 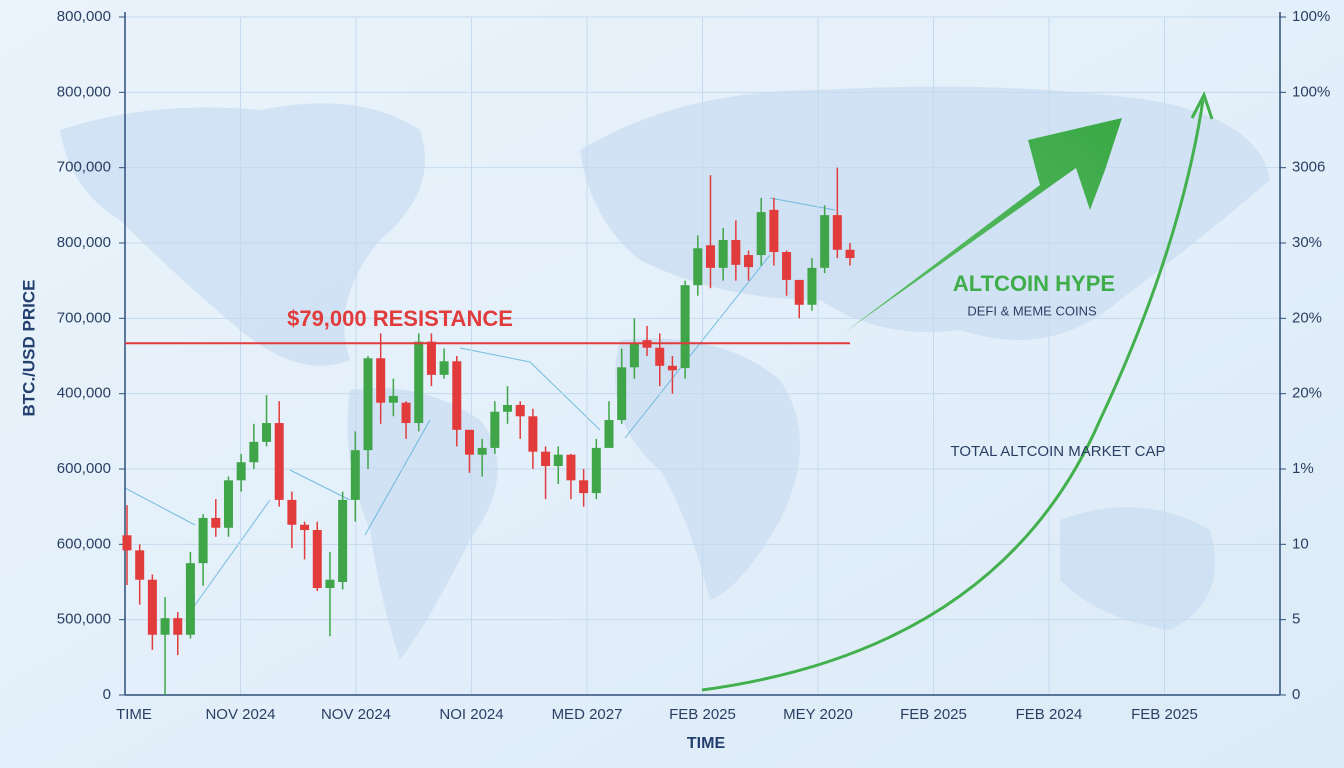 I want to click on x-tick-label: MED 2027, so click(x=587, y=714).